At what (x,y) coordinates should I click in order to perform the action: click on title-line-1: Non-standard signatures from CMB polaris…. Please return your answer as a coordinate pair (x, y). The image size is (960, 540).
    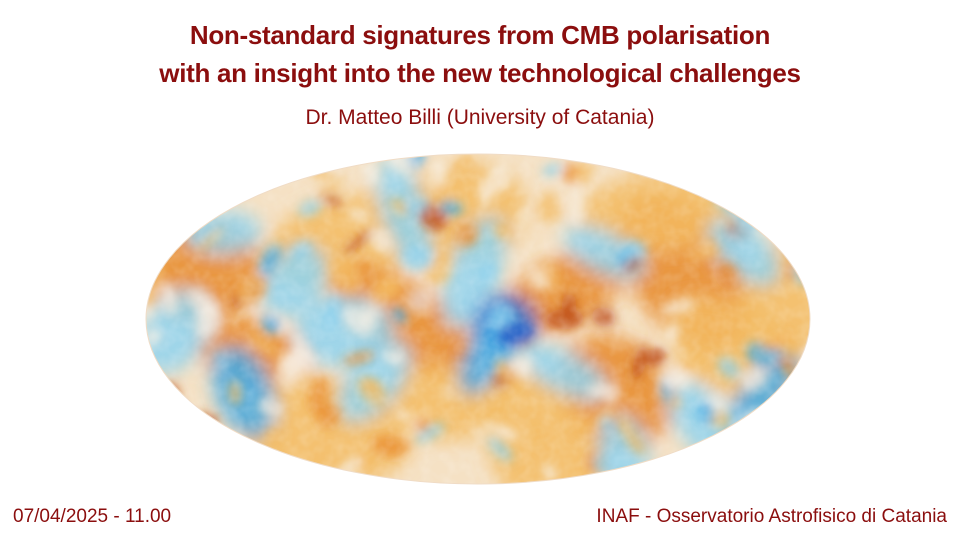
    Looking at the image, I should click on (480, 35).